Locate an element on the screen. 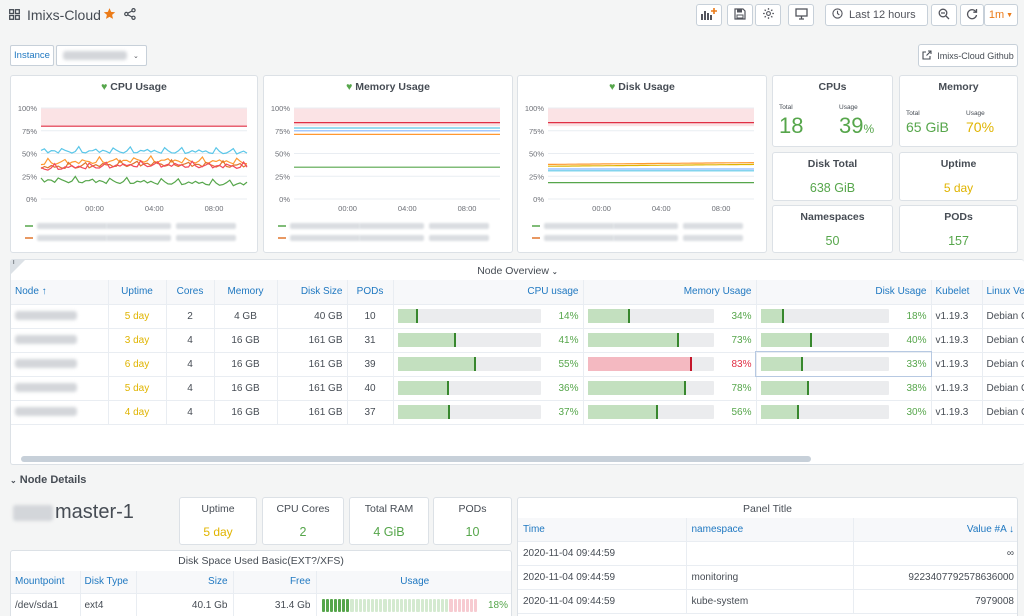 The width and height of the screenshot is (1024, 616). memory-stat-panel: Memory Total Usage 65 GiB 70% is located at coordinates (958, 111).